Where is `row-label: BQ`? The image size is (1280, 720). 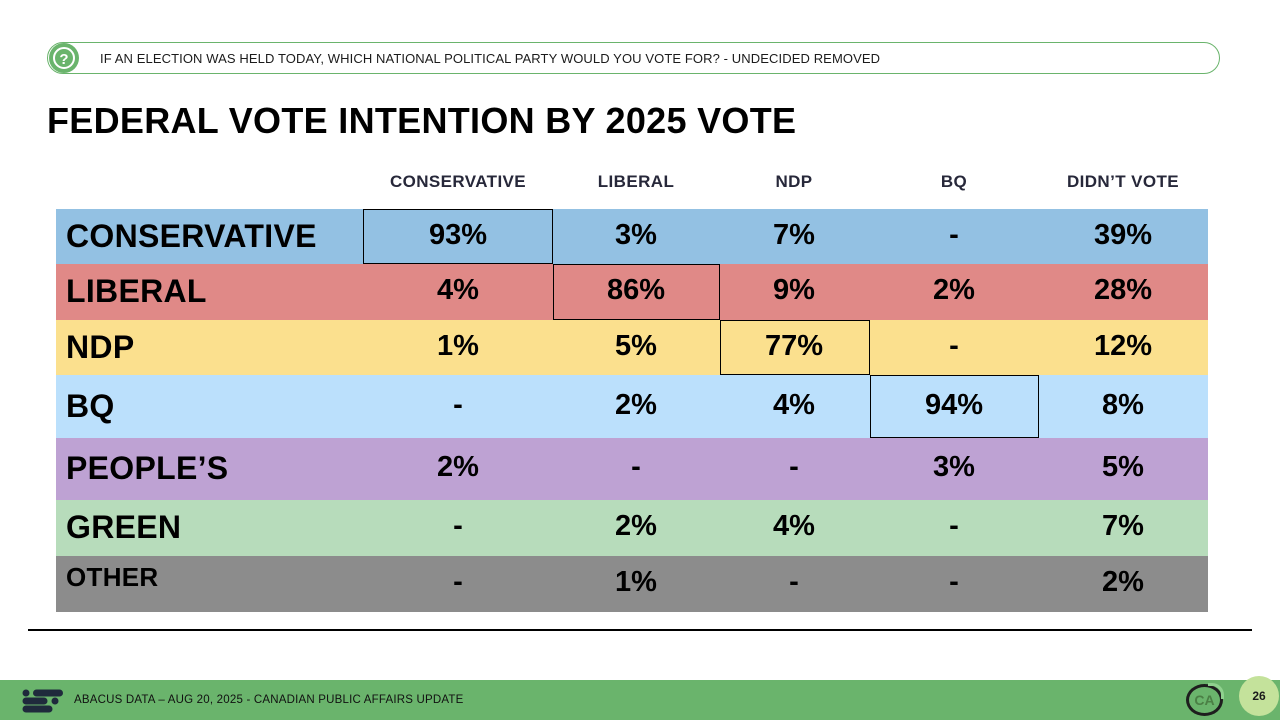
row-label: BQ is located at coordinates (90, 405).